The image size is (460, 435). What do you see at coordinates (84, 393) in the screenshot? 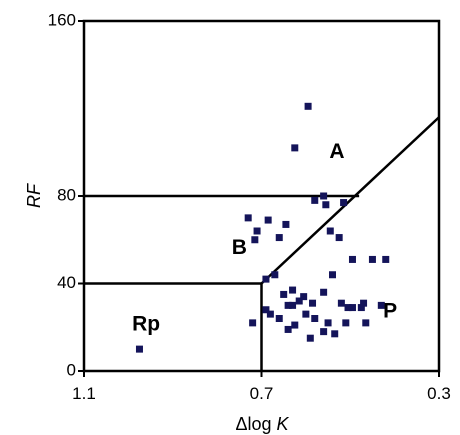
I see `x-tick-label: 1.1` at bounding box center [84, 393].